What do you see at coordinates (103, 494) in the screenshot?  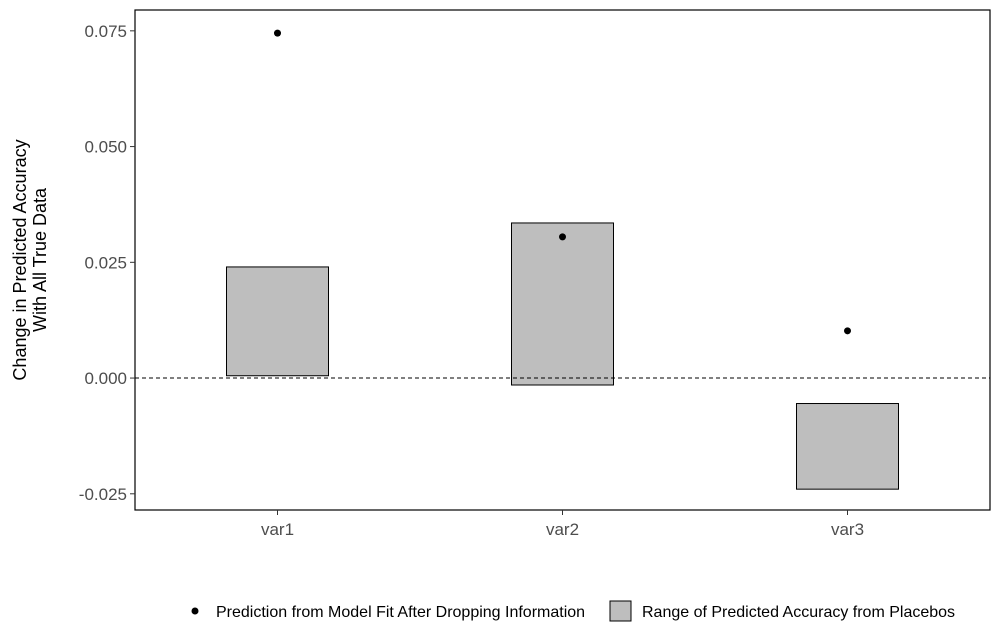 I see `y-tick-label: -0.025` at bounding box center [103, 494].